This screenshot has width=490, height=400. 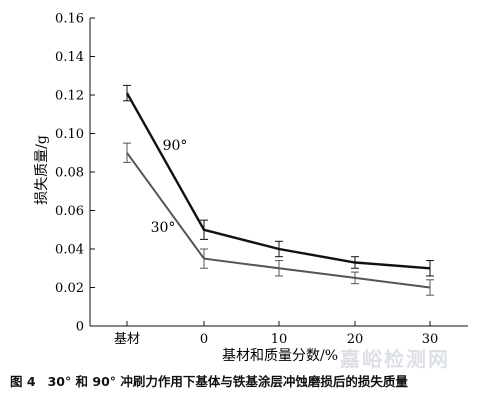 I want to click on x-tick-label: 10, so click(x=279, y=339).